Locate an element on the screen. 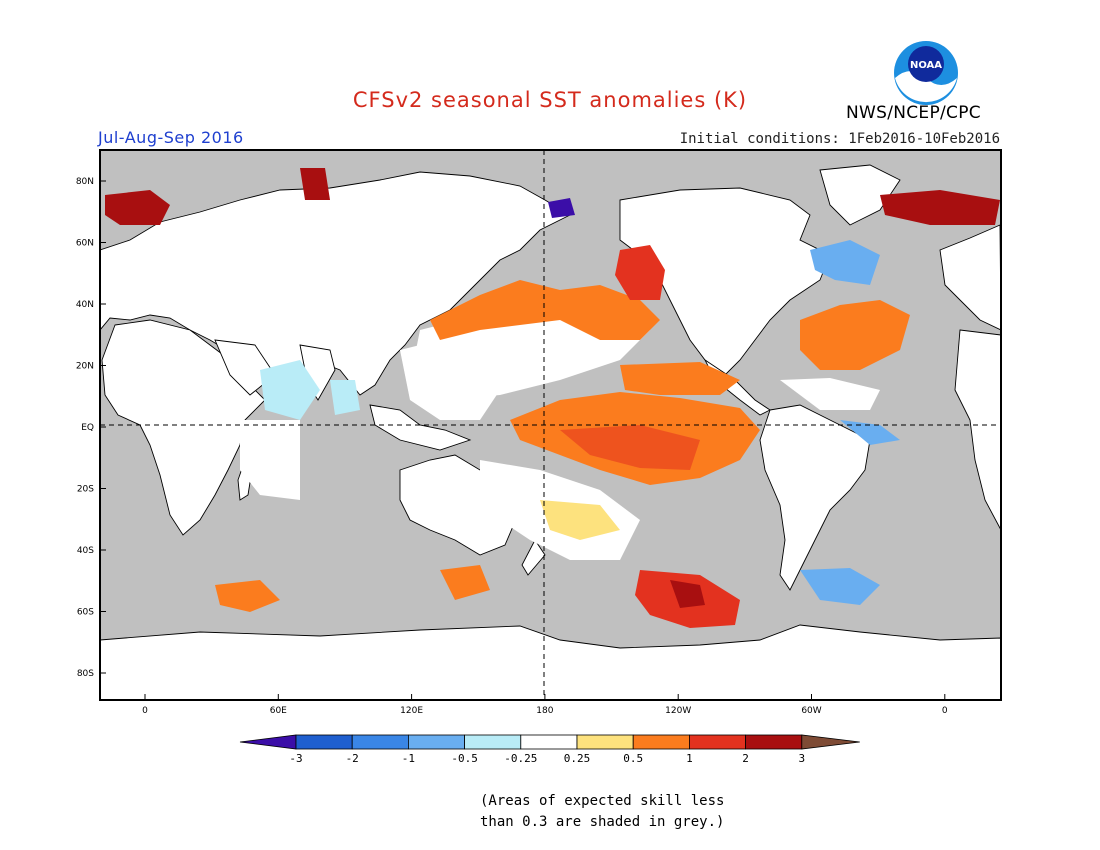 Image resolution: width=1100 pixels, height=850 pixels. anomaly-ne-pacific is located at coordinates (680, 378).